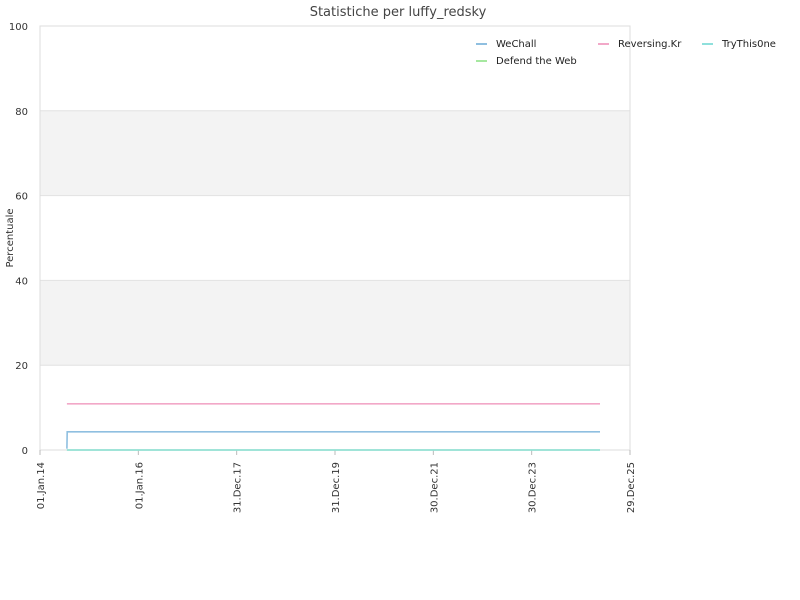 The image size is (800, 600). What do you see at coordinates (748, 44) in the screenshot?
I see `legend-label: TryThis0ne` at bounding box center [748, 44].